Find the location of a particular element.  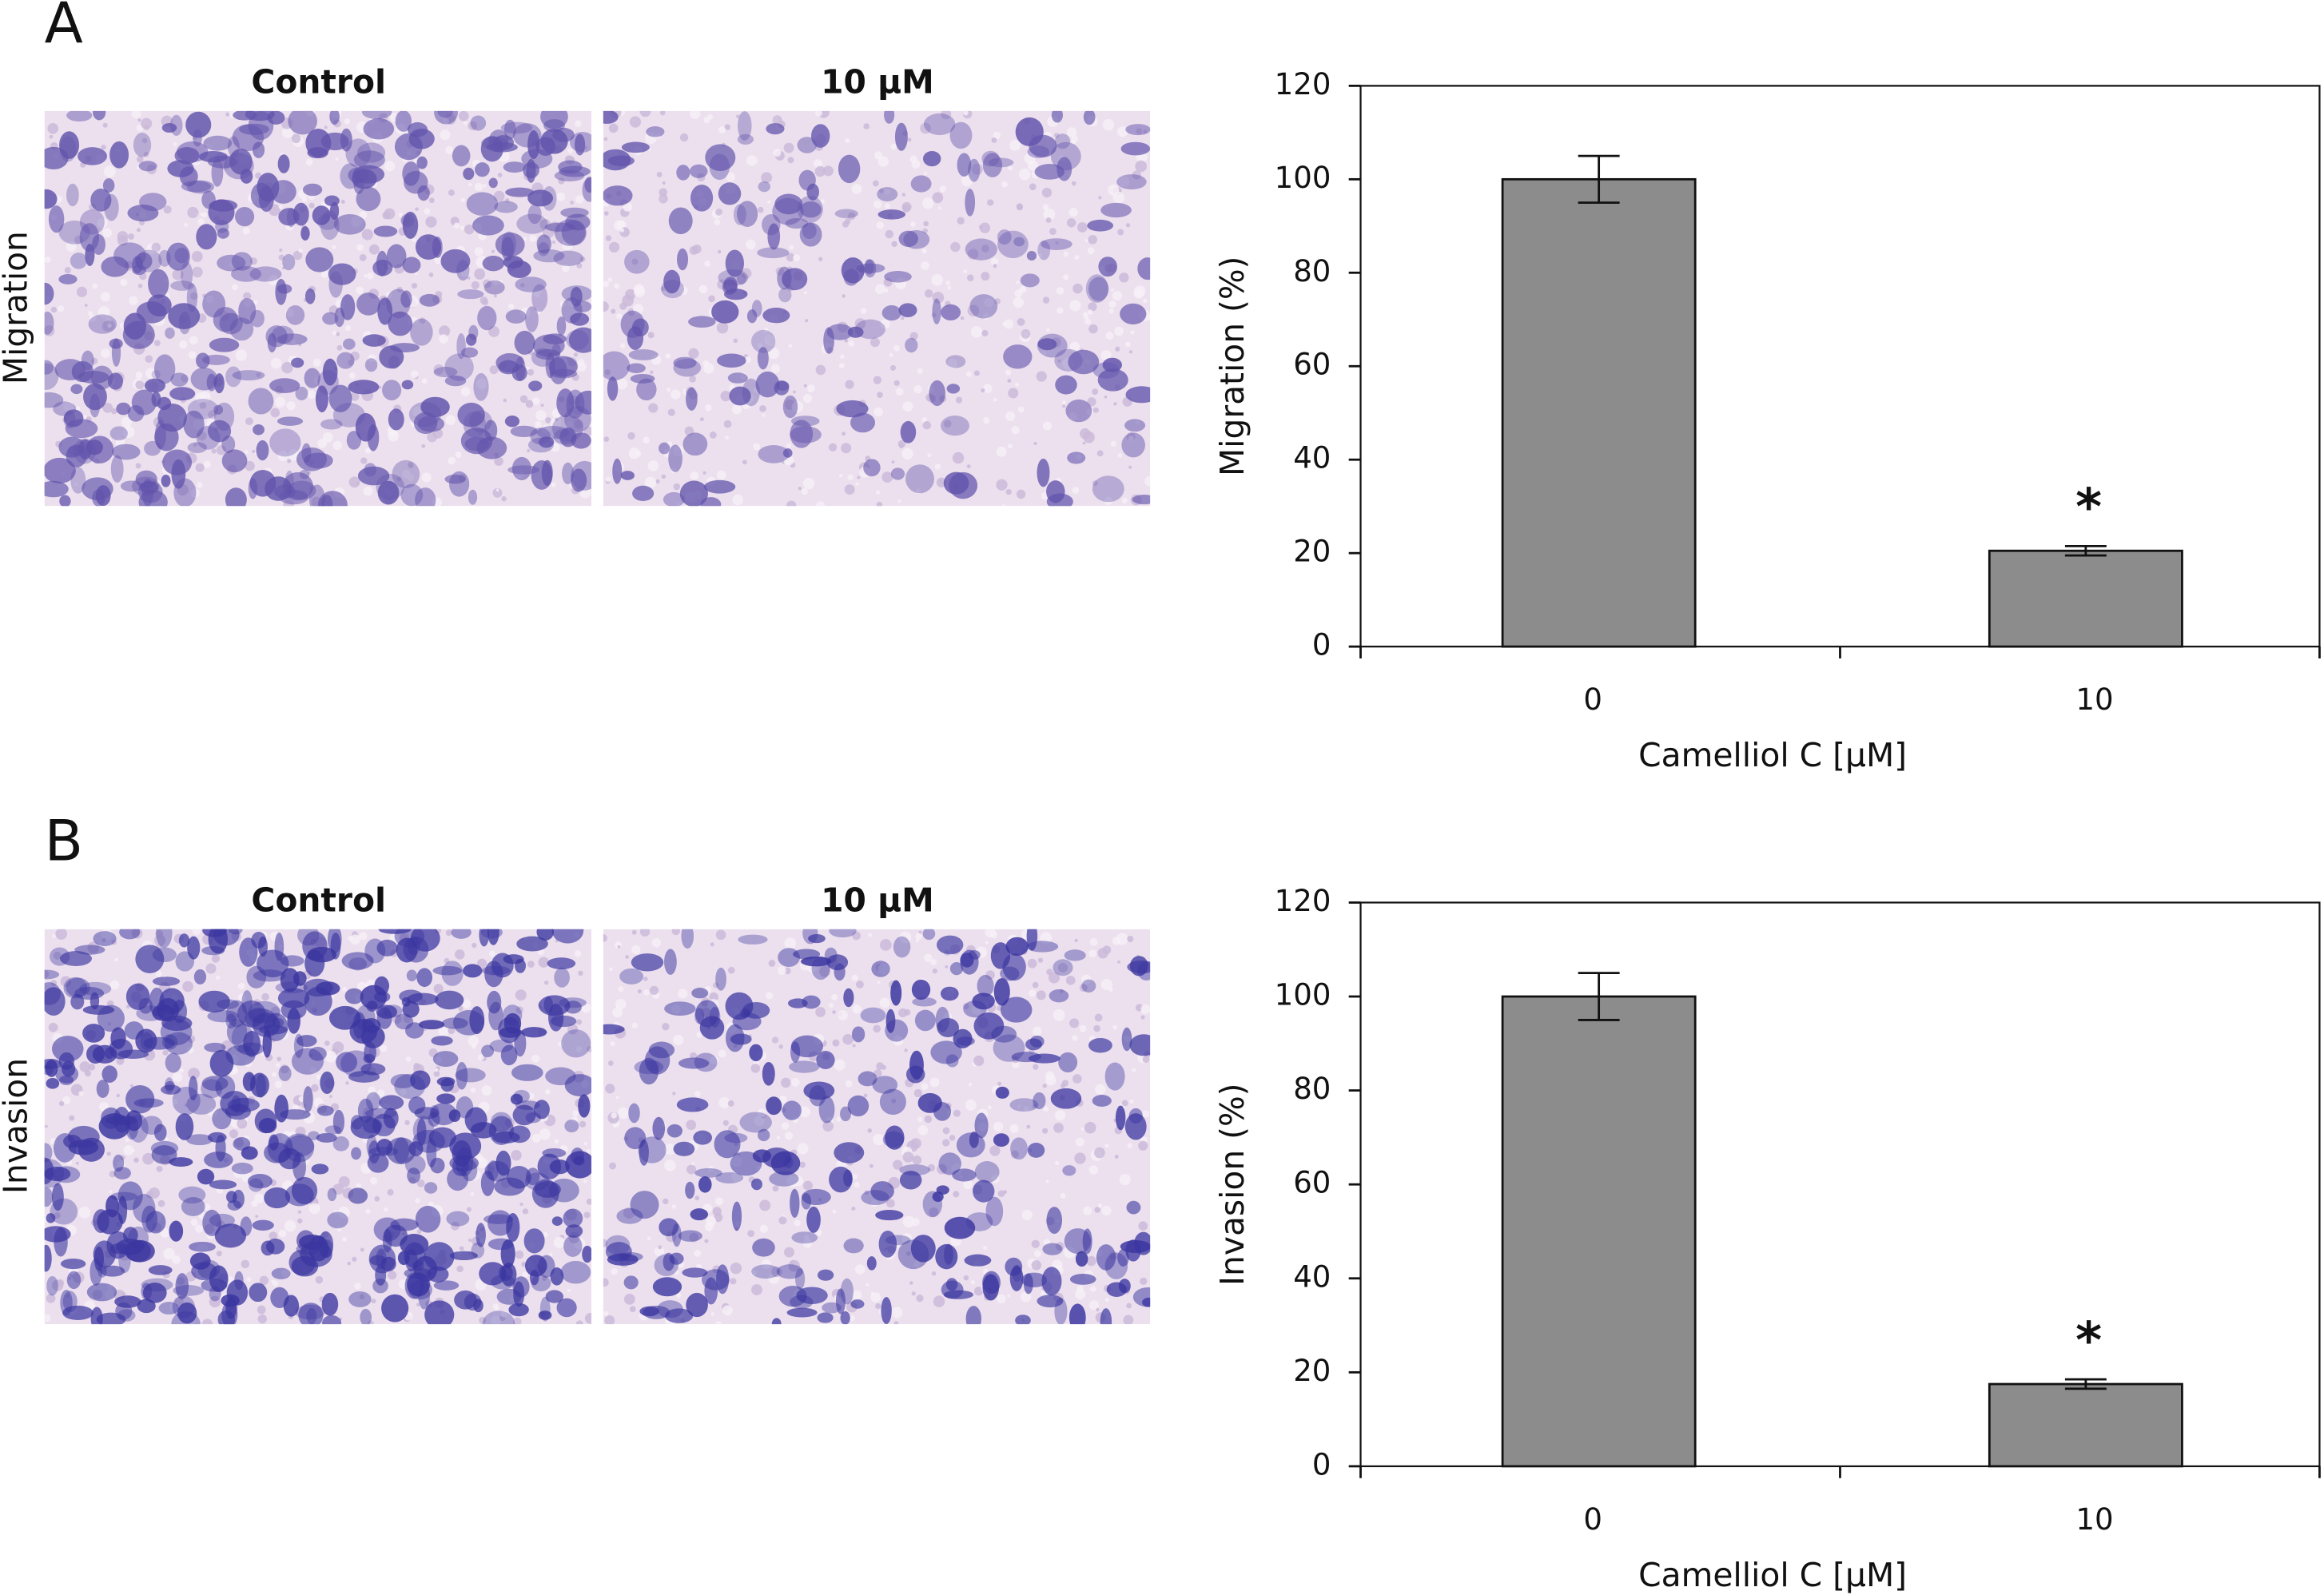

row-label: Invasion is located at coordinates (17, 1126).